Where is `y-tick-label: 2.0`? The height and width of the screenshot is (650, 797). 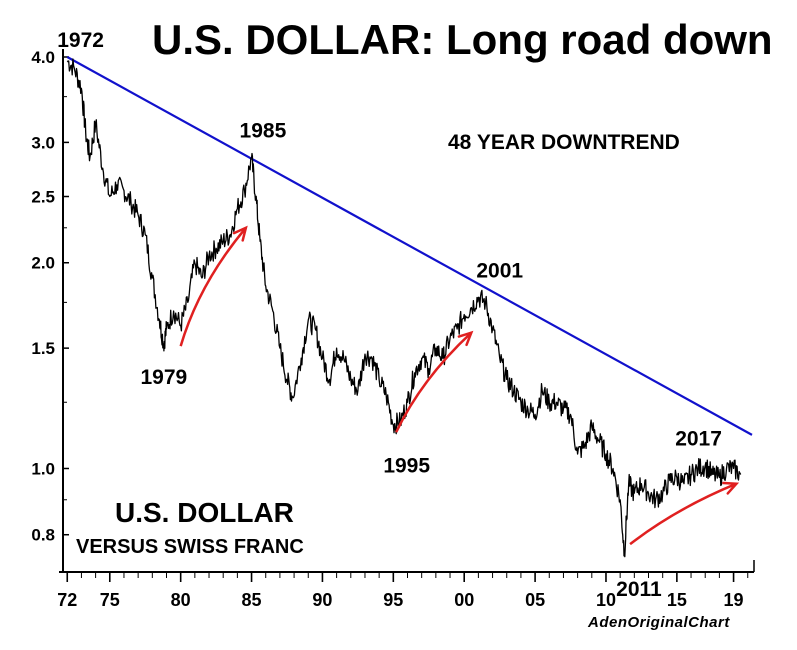 y-tick-label: 2.0 is located at coordinates (43, 263).